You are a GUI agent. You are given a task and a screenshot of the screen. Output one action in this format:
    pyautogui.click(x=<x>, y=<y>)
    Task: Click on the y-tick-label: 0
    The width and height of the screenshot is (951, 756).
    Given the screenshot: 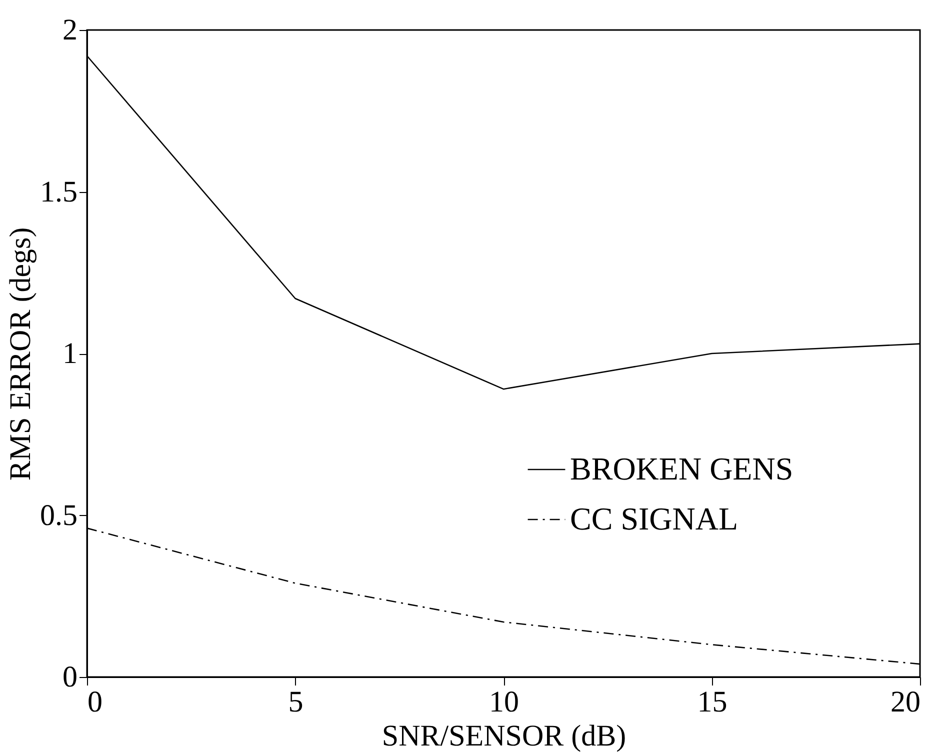 What is the action you would take?
    pyautogui.click(x=70, y=677)
    